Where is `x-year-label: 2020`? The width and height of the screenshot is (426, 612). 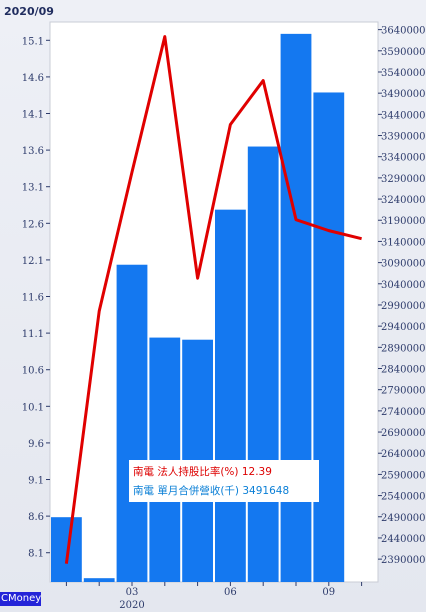
x-year-label: 2020 is located at coordinates (131, 605).